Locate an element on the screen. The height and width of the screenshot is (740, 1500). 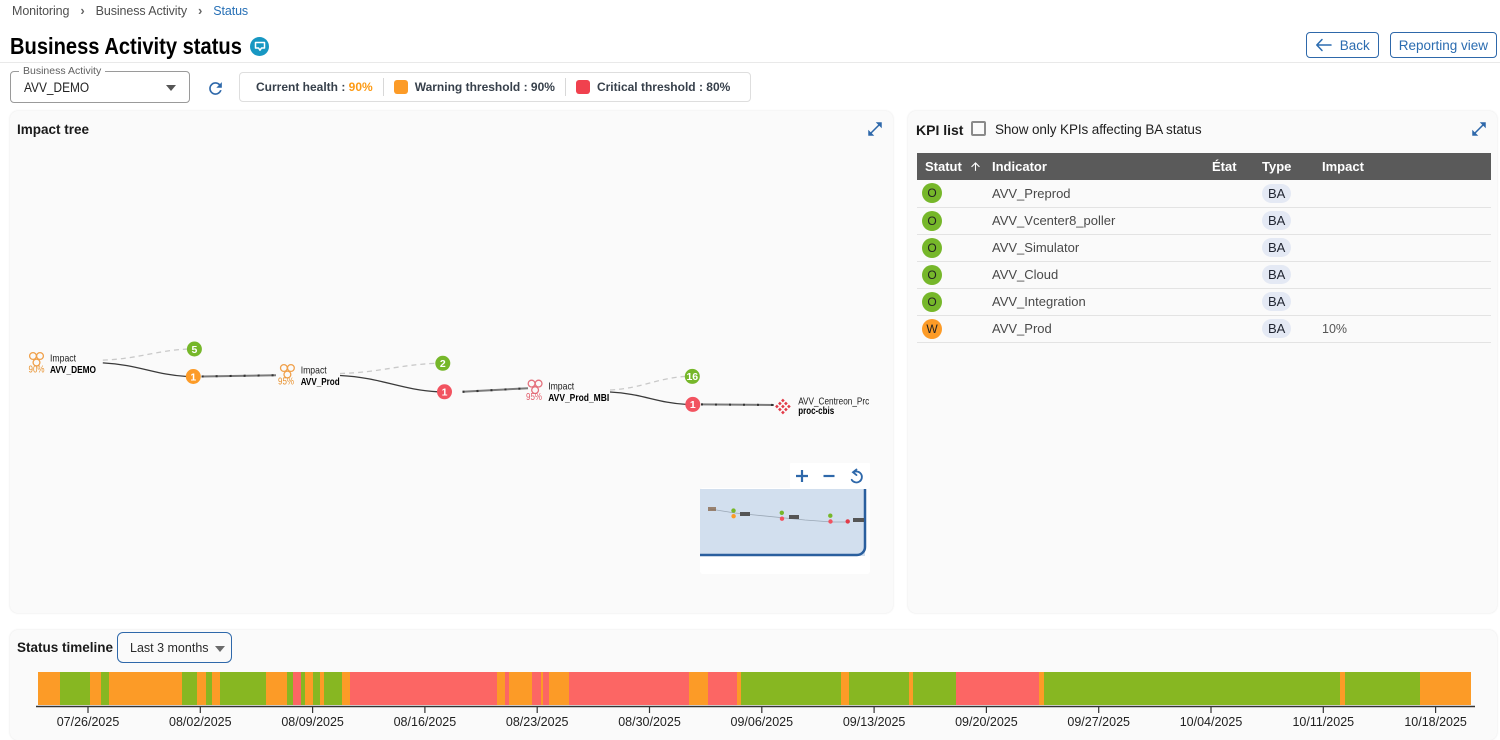
svg-text: 5 is located at coordinates (194, 350).